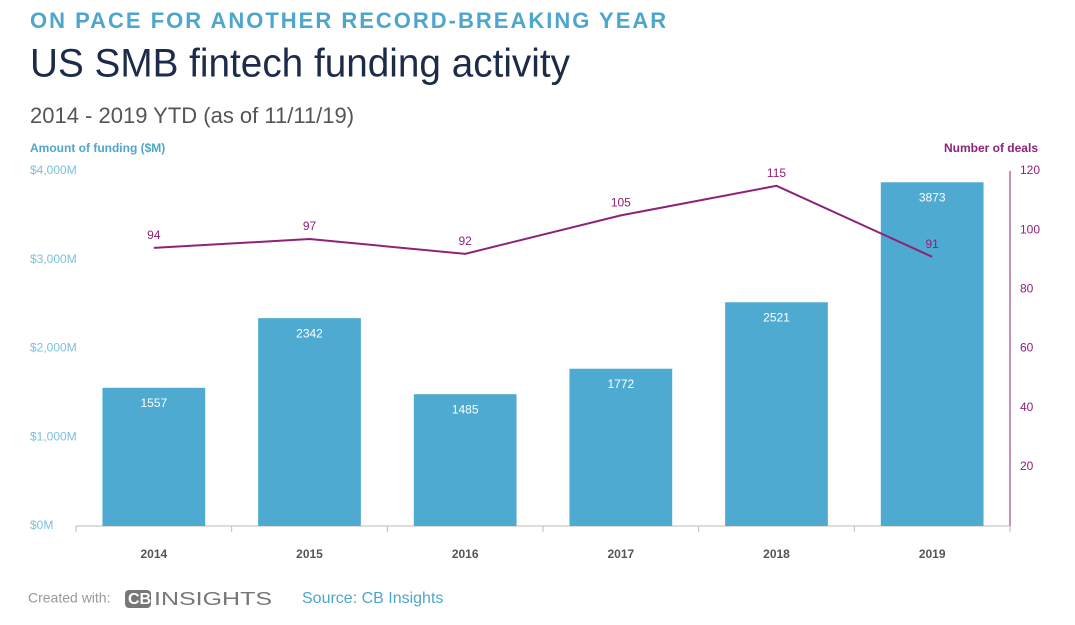 The width and height of the screenshot is (1075, 625). I want to click on line-value-label: 94, so click(154, 235).